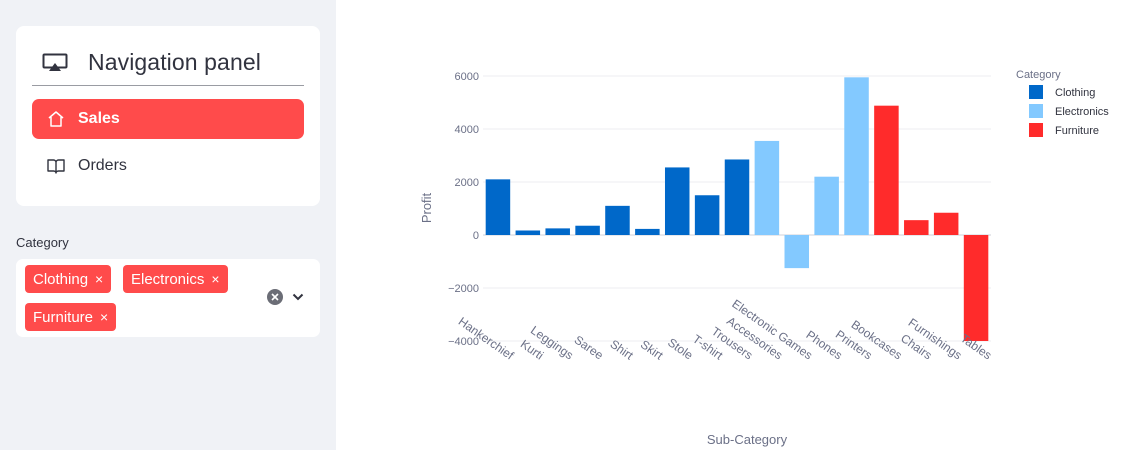 The image size is (1130, 450). I want to click on x-tick-label: Saree, so click(589, 348).